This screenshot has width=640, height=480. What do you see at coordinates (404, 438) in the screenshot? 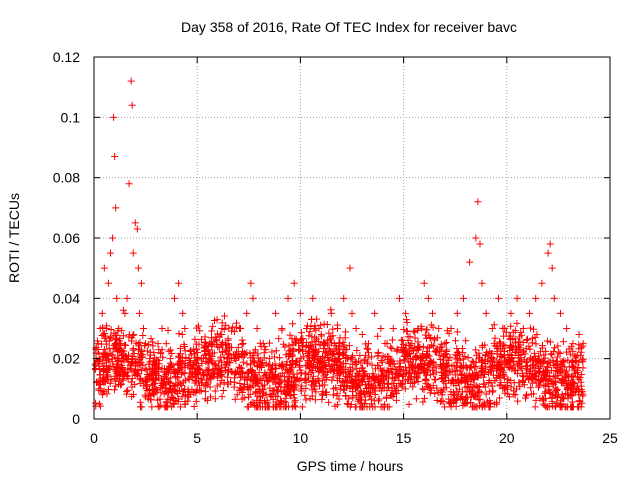
I see `x-tick-label: 15` at bounding box center [404, 438].